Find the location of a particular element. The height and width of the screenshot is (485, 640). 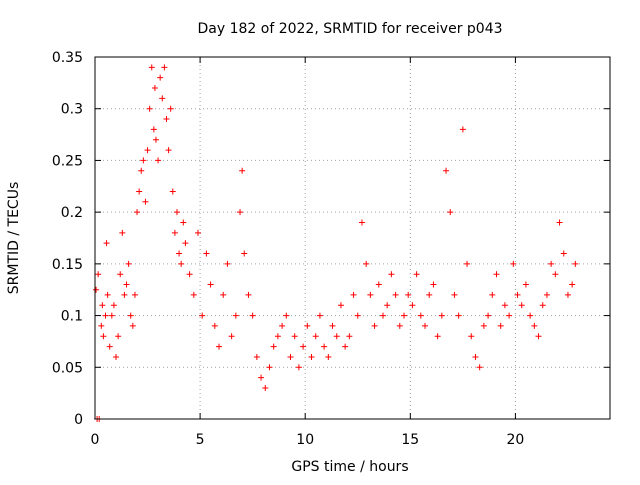

x-tick-label: 15 is located at coordinates (410, 440).